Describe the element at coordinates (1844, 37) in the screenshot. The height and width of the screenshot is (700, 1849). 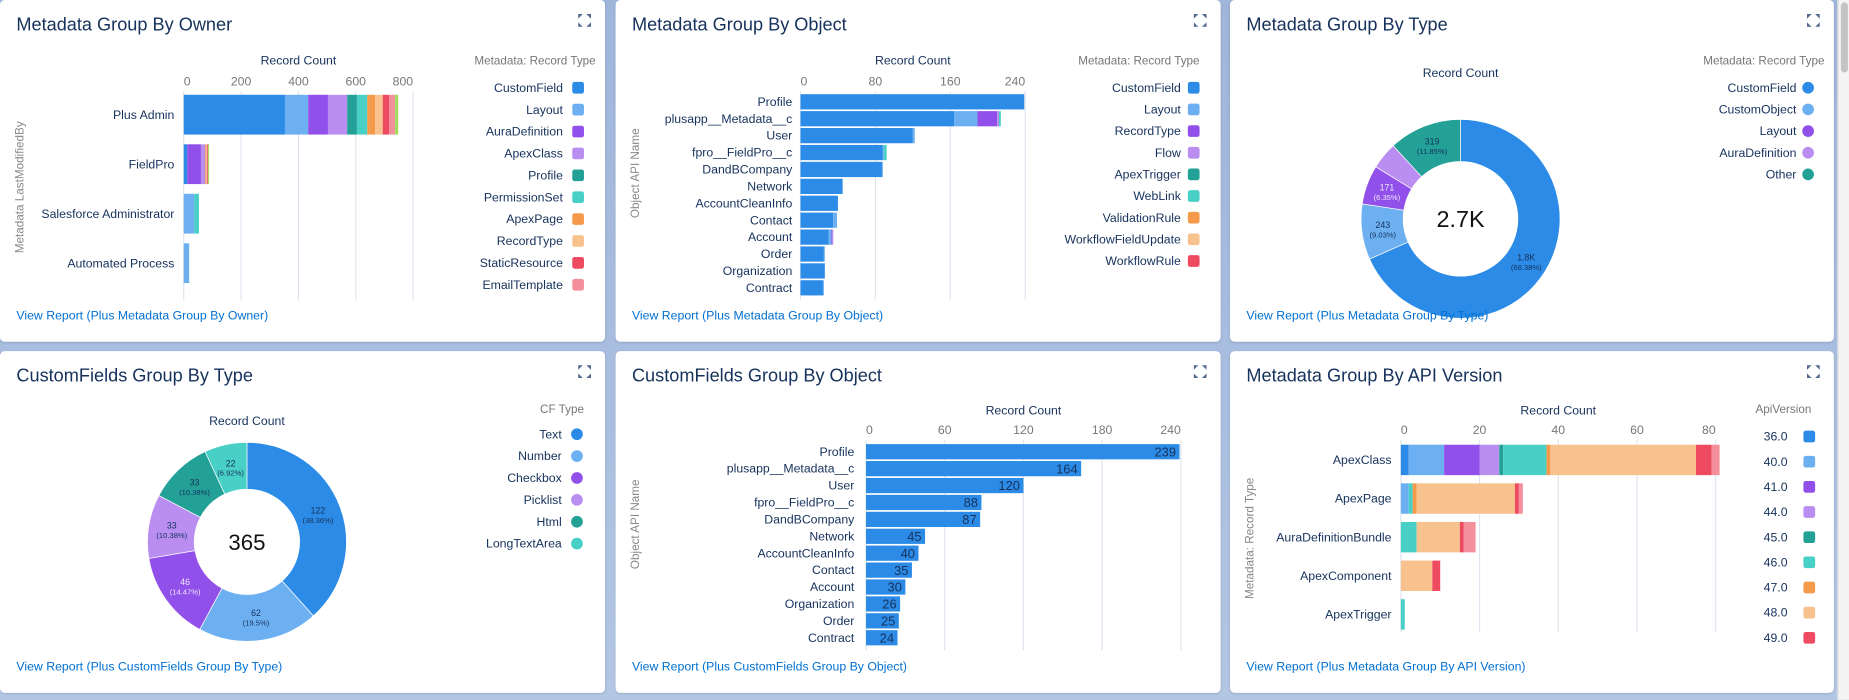
I see `scrollbar-thumb` at that location.